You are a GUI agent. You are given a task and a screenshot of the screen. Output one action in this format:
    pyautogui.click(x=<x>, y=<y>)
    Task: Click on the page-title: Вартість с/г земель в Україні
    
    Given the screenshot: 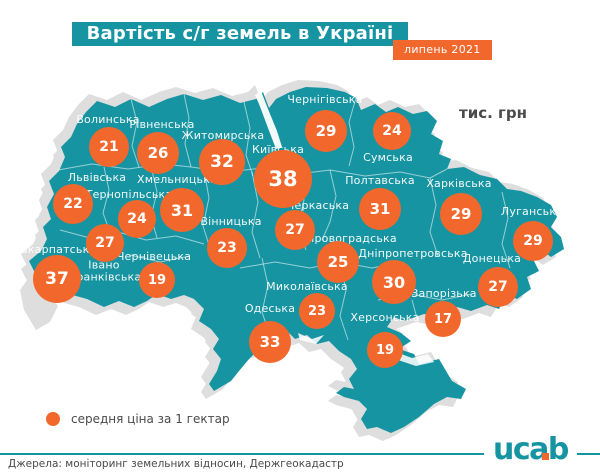 What is the action you would take?
    pyautogui.click(x=240, y=34)
    